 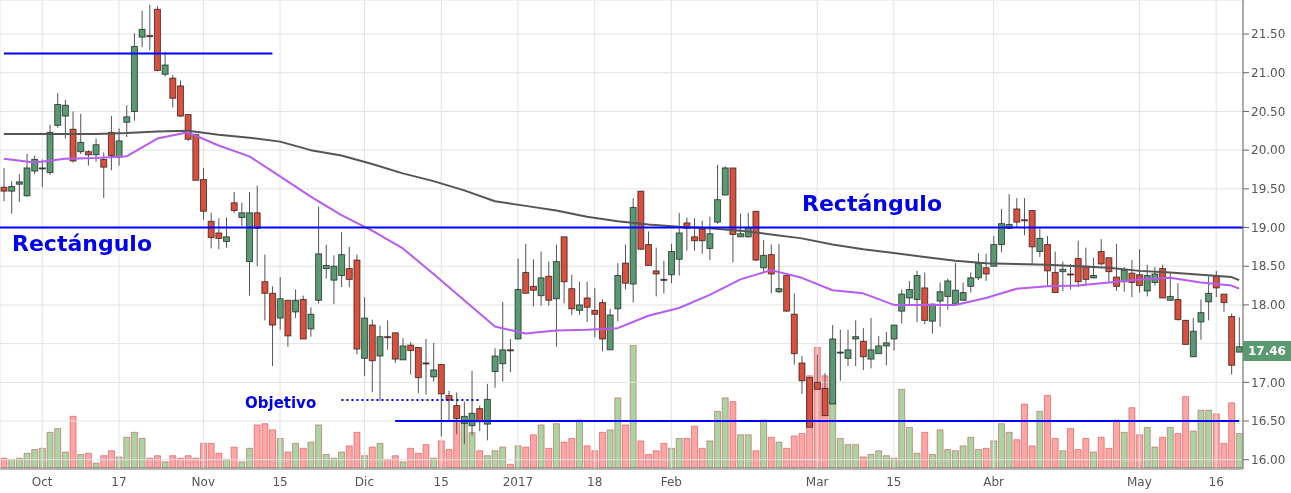 I want to click on y-tick-label: 20.50, so click(x=1268, y=111).